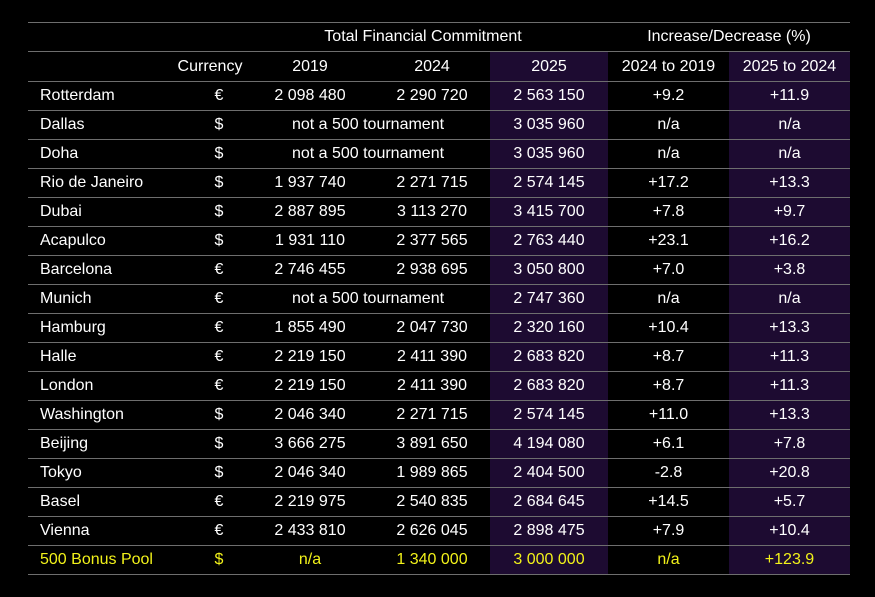 This screenshot has width=875, height=597. I want to click on city-name: Barcelona, so click(101, 270).